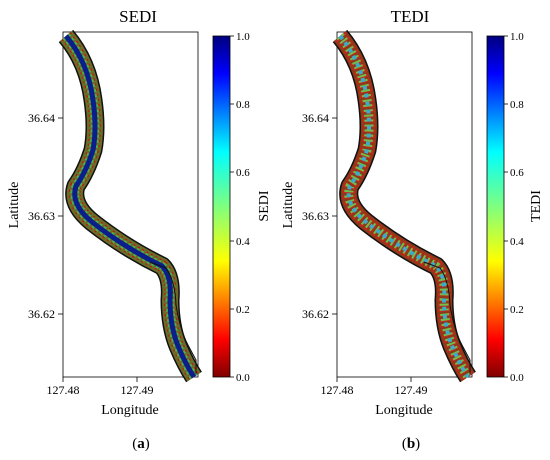  I want to click on colorbar: 1.0 0.8 0.6 0.4 0.2 0.0 SEDI, so click(242, 207).